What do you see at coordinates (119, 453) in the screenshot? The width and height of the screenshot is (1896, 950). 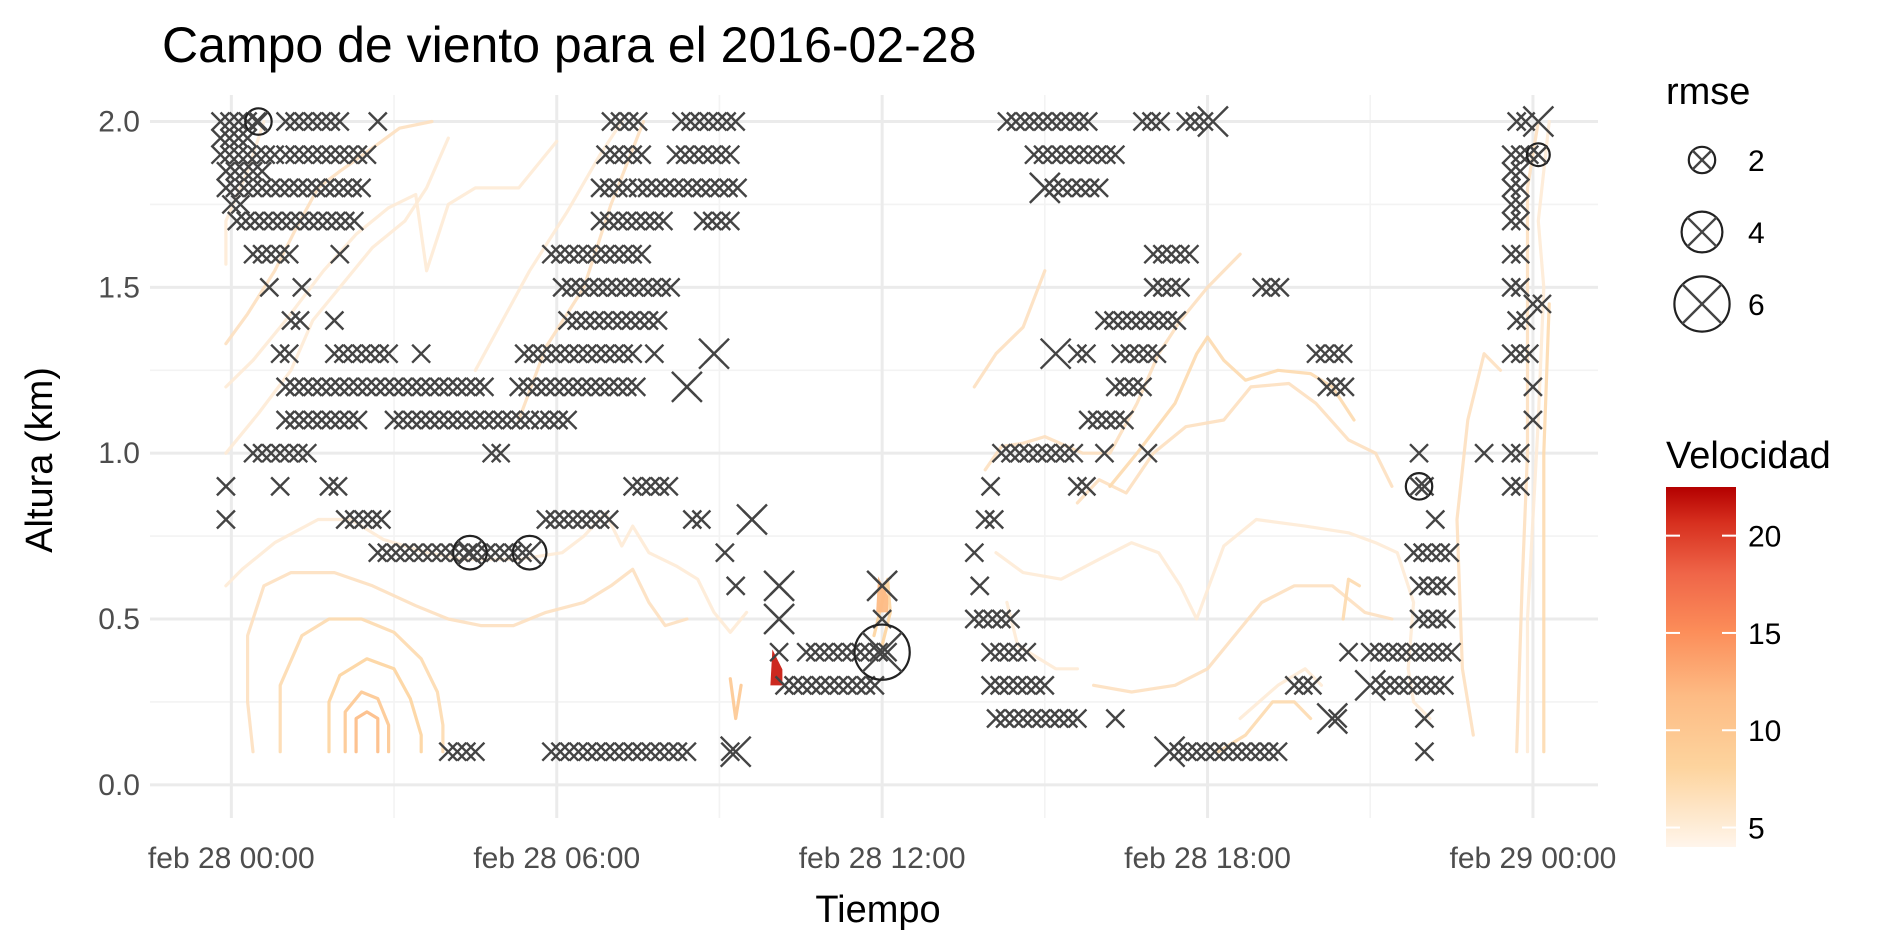 I see `y-tick-label: 1.0` at bounding box center [119, 453].